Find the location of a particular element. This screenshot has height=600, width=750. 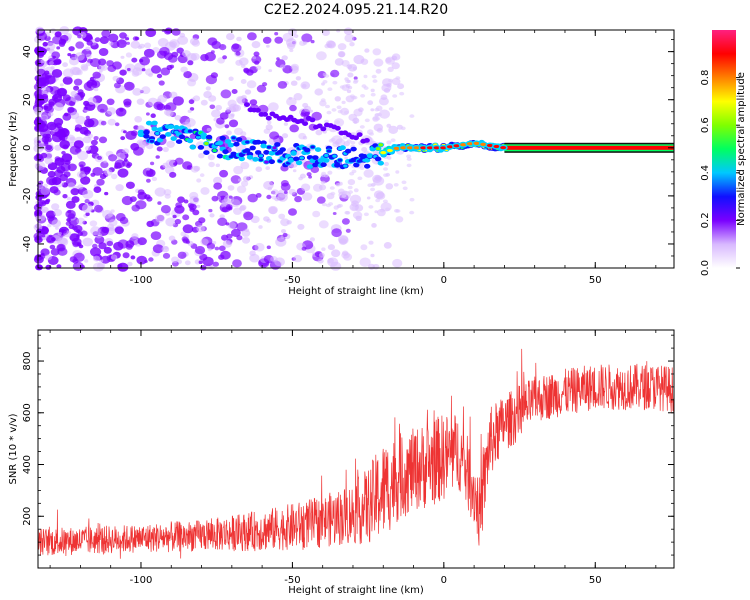

snr-y-axis-label: SNR (10 * v/v) is located at coordinates (13, 448).